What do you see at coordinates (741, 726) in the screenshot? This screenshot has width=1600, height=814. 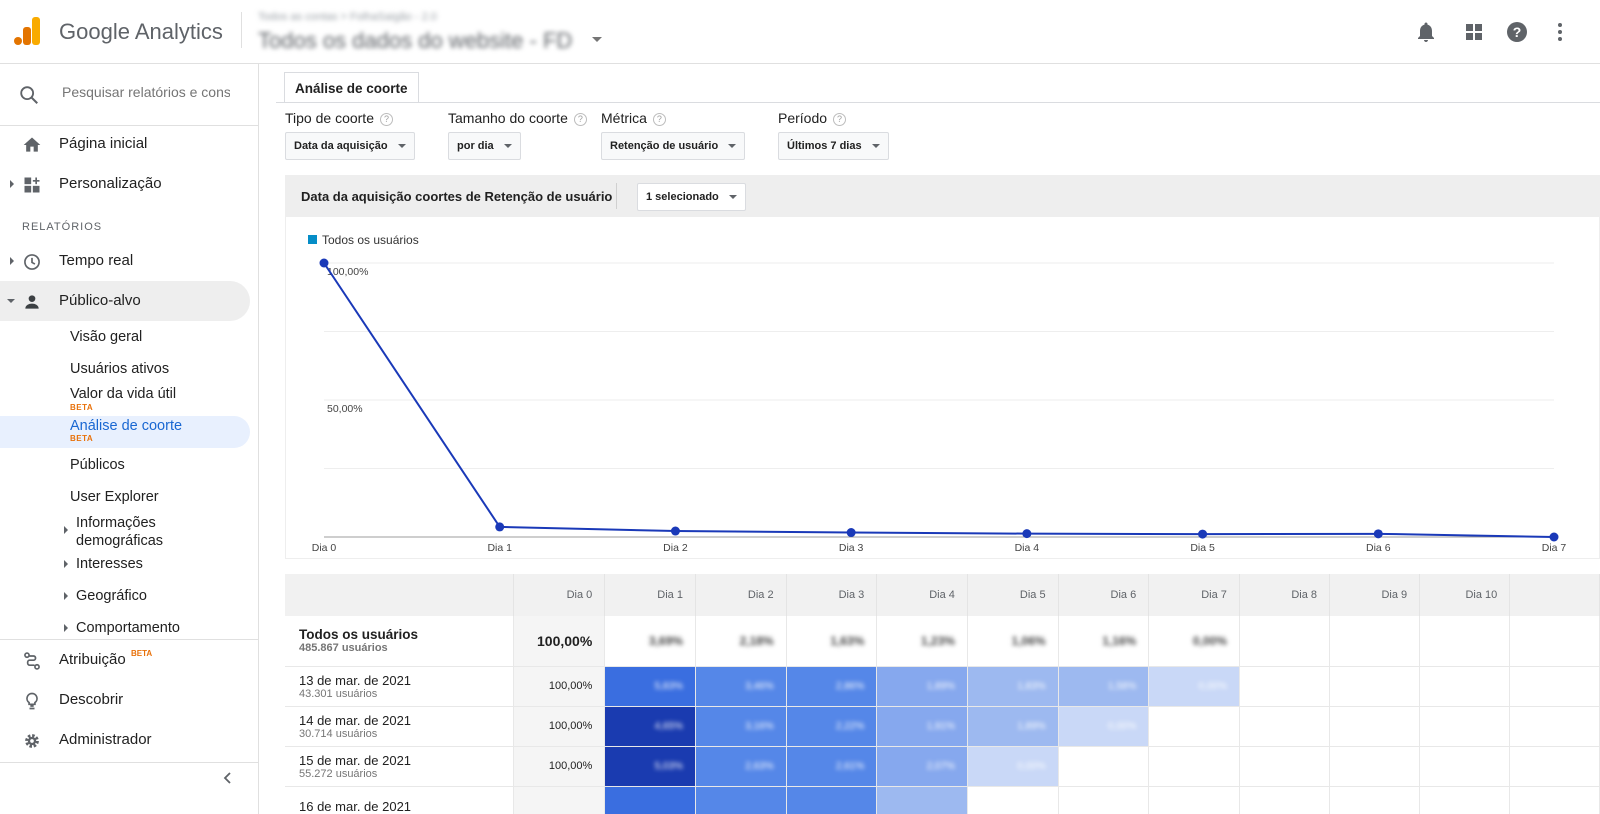 I see `table-cell: 3,16%` at bounding box center [741, 726].